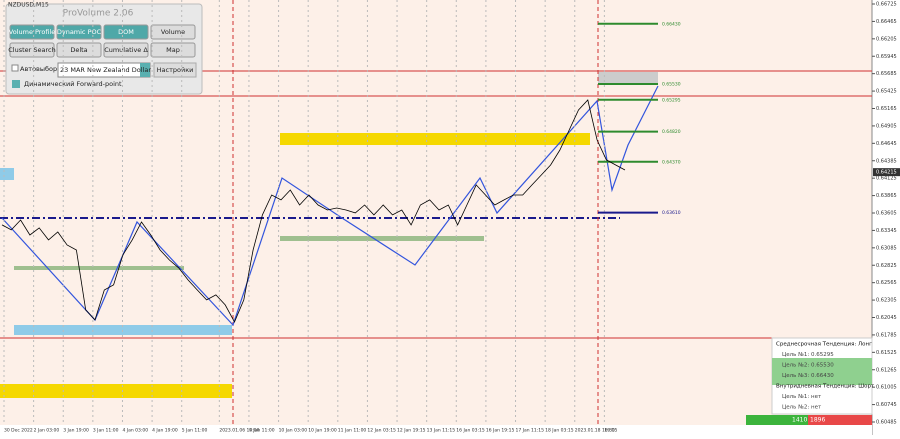 The width and height of the screenshot is (900, 439). Describe the element at coordinates (886, 144) in the screenshot. I see `y-tick-label: 0.64645` at that location.